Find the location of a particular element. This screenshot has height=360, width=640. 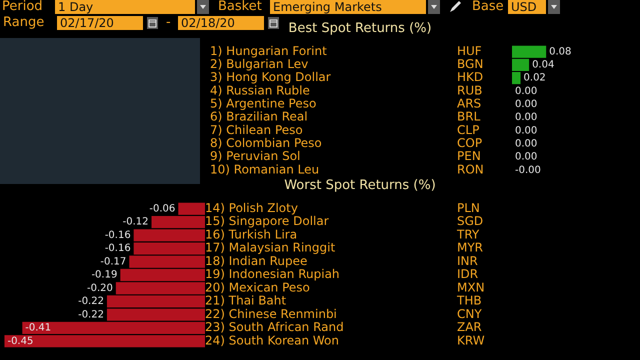

y-tick-label: 20) Mexican Peso is located at coordinates (257, 287).